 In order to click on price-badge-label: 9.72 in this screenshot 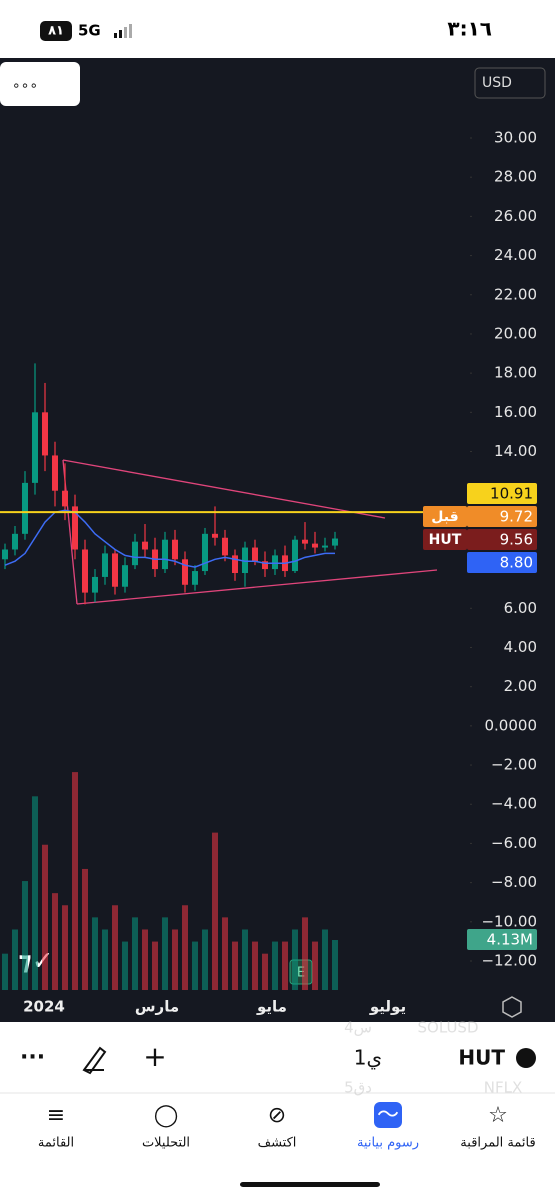, I will do `click(516, 517)`.